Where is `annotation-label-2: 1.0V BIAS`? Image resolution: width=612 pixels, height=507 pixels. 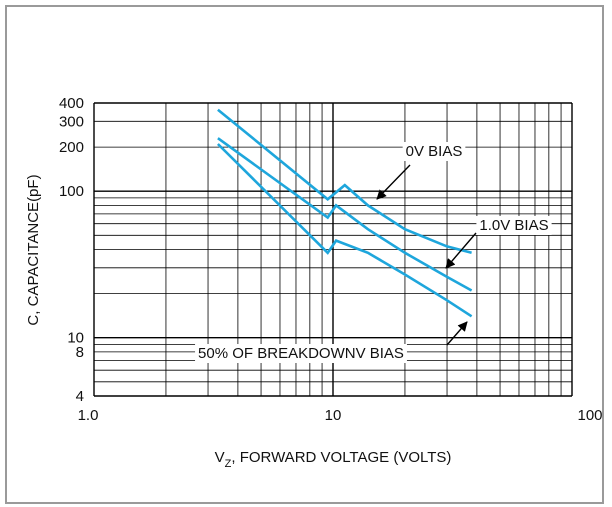
annotation-label-2: 1.0V BIAS is located at coordinates (513, 225).